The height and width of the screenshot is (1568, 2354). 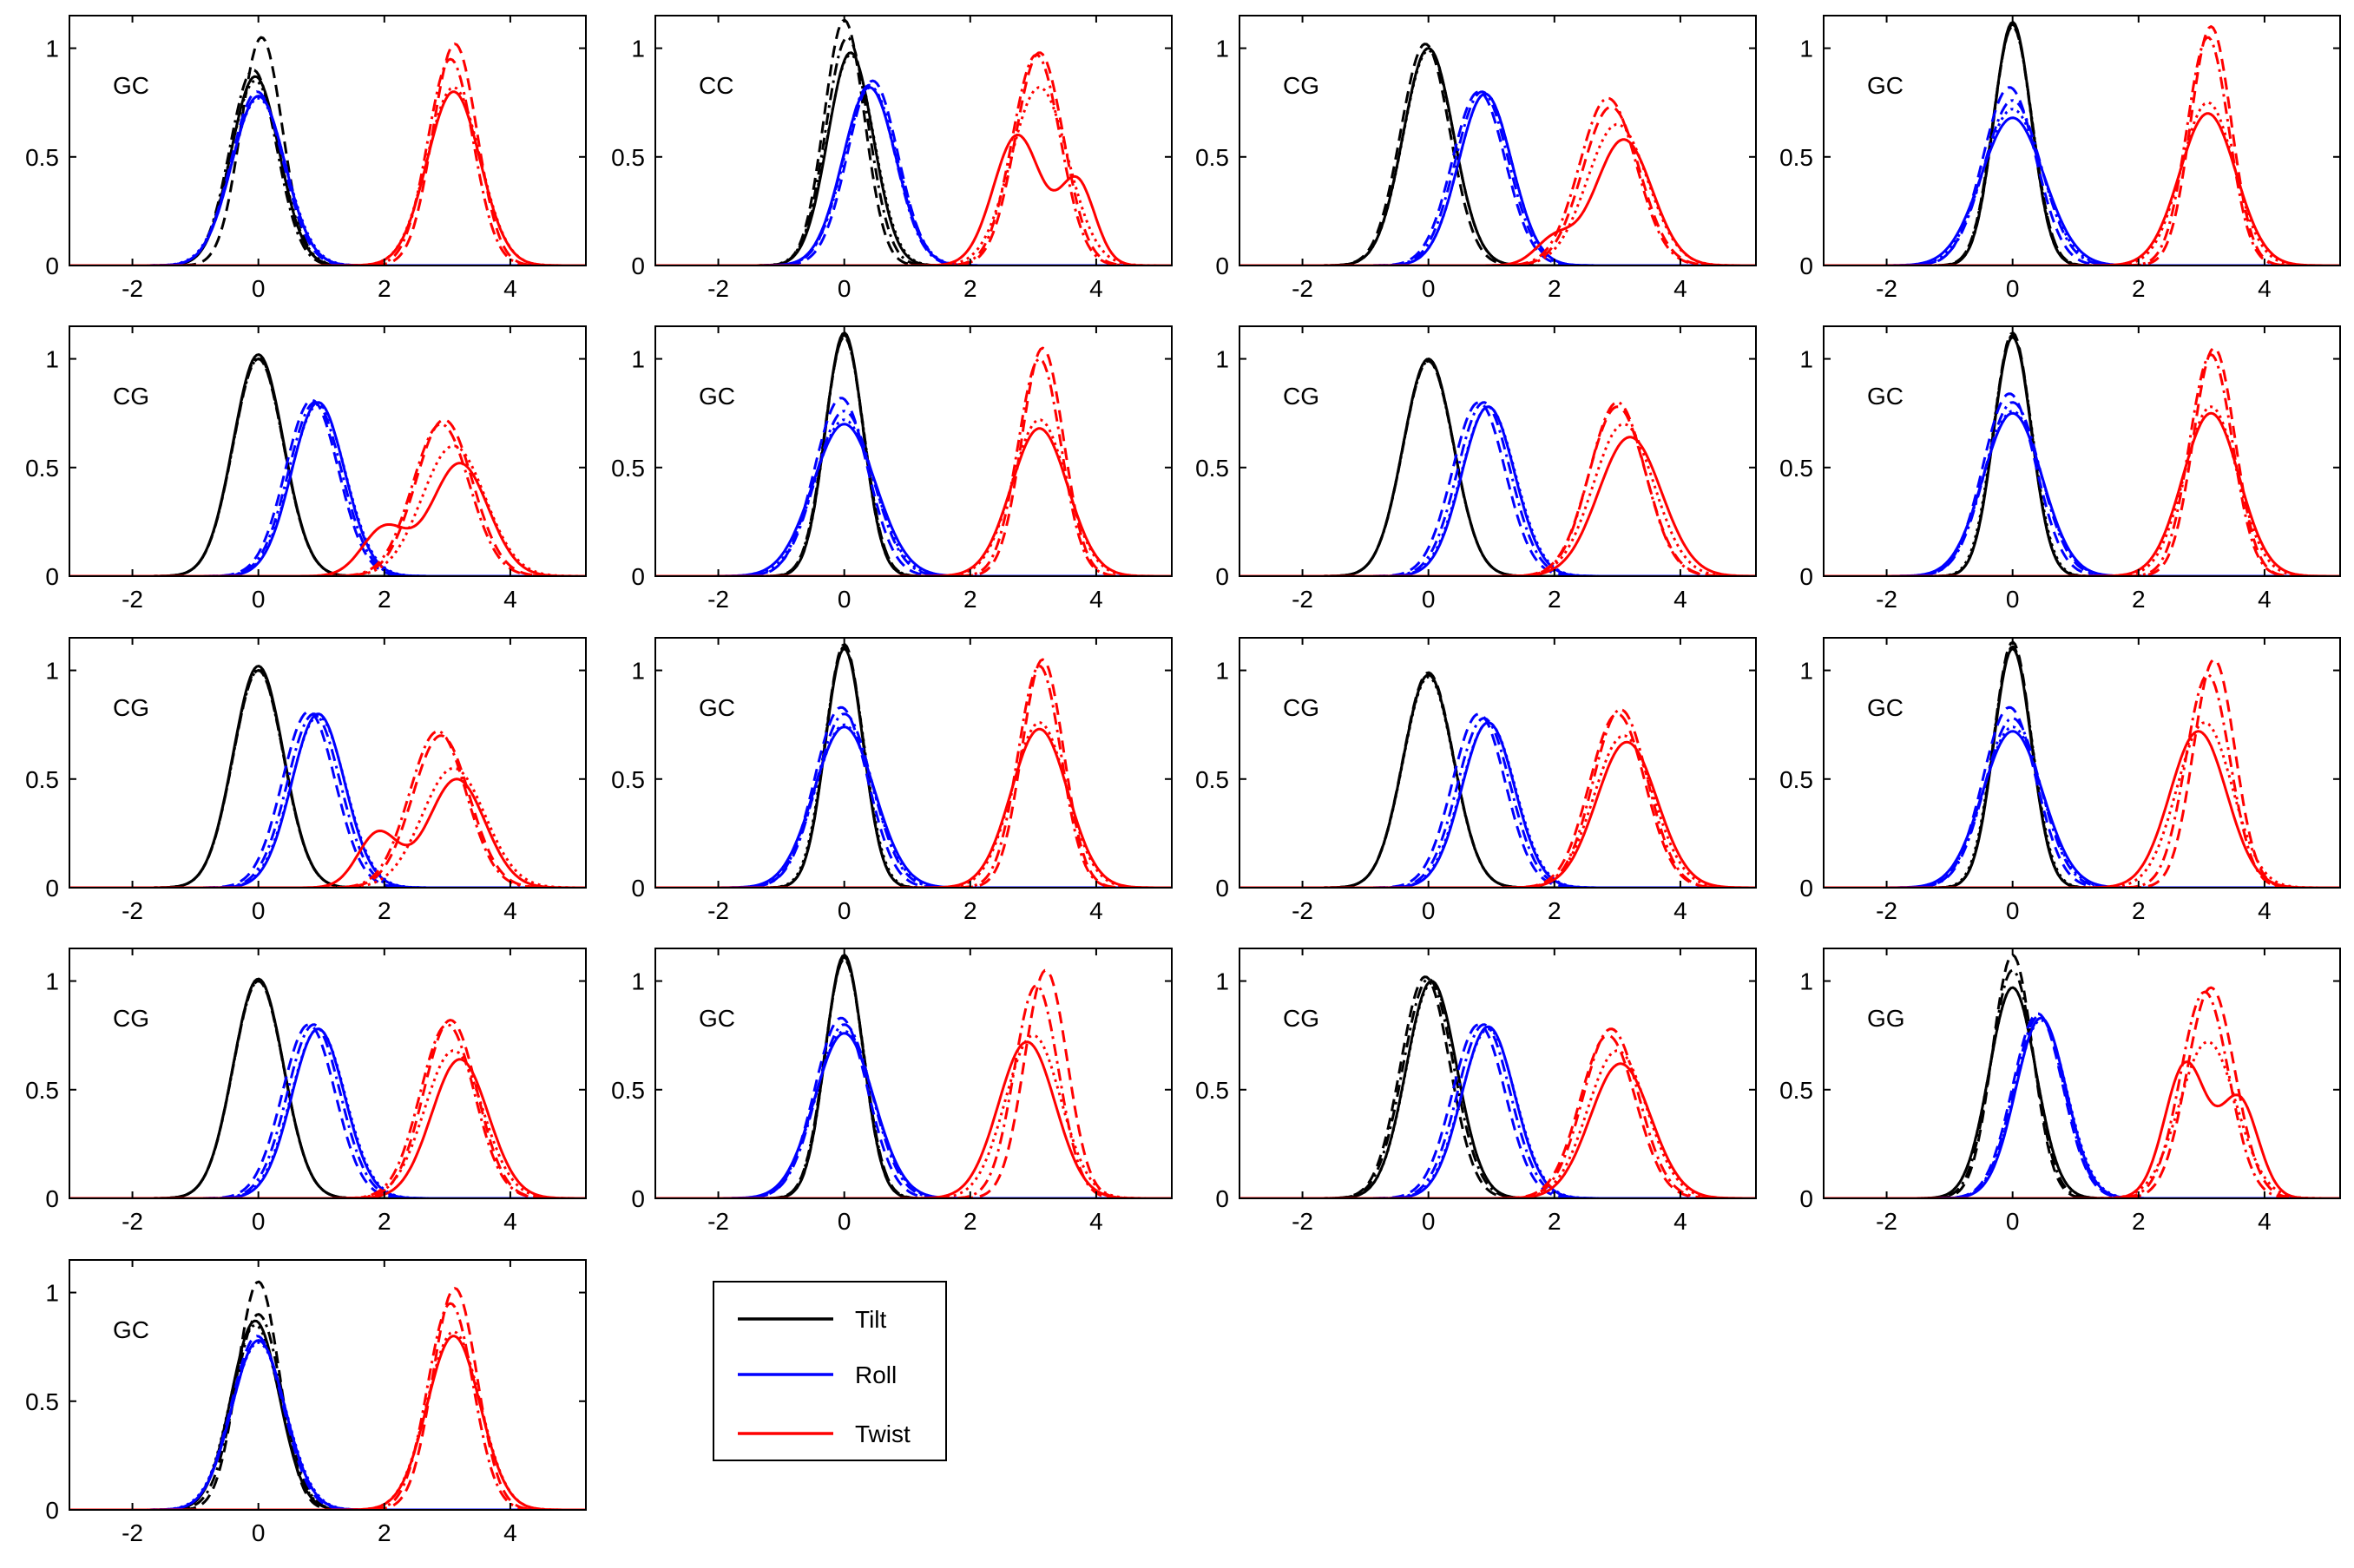 I want to click on series-twist-dotted-line, so click(x=1497, y=1123).